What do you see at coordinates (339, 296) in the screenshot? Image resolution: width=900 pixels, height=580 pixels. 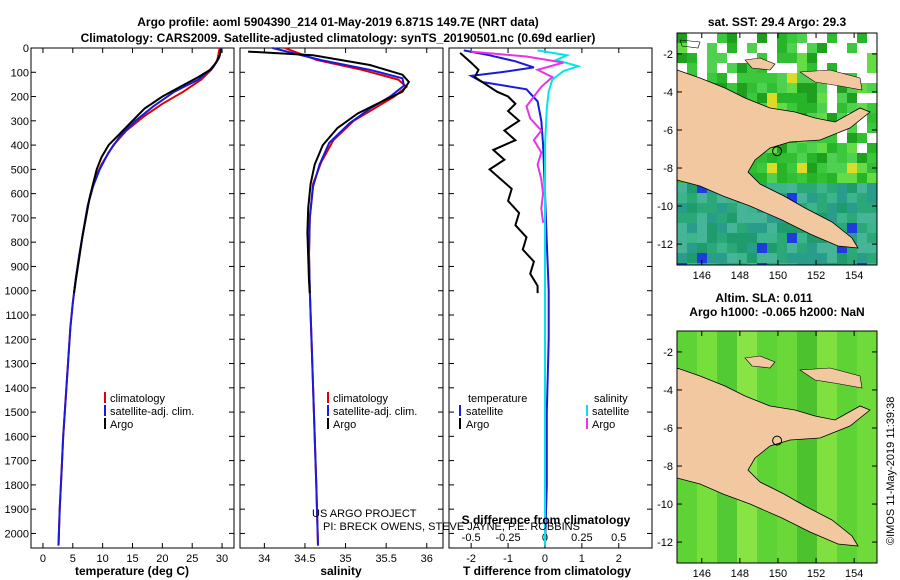 I see `series-line-satellite-adj-clim-` at bounding box center [339, 296].